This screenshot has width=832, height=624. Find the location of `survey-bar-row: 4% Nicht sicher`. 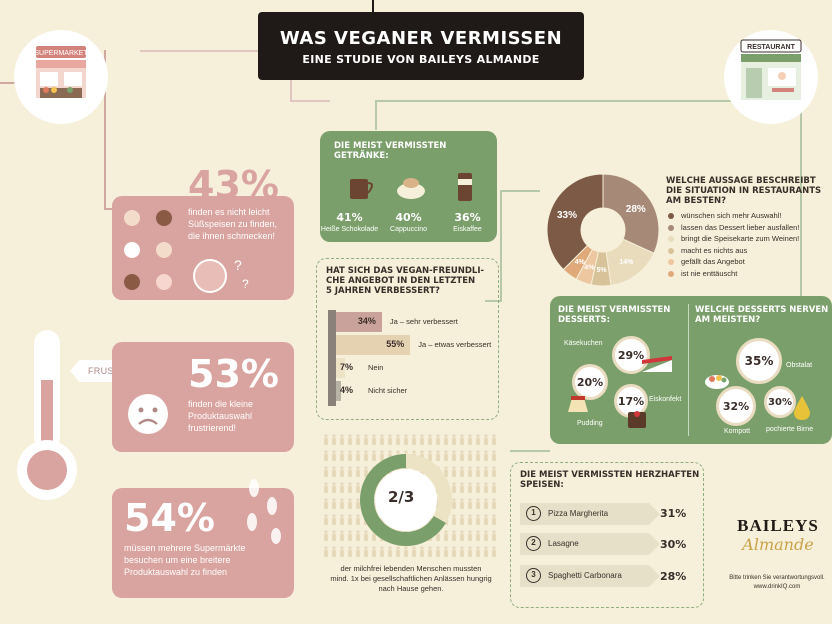

survey-bar-row: 4% Nicht sicher is located at coordinates (416, 391).